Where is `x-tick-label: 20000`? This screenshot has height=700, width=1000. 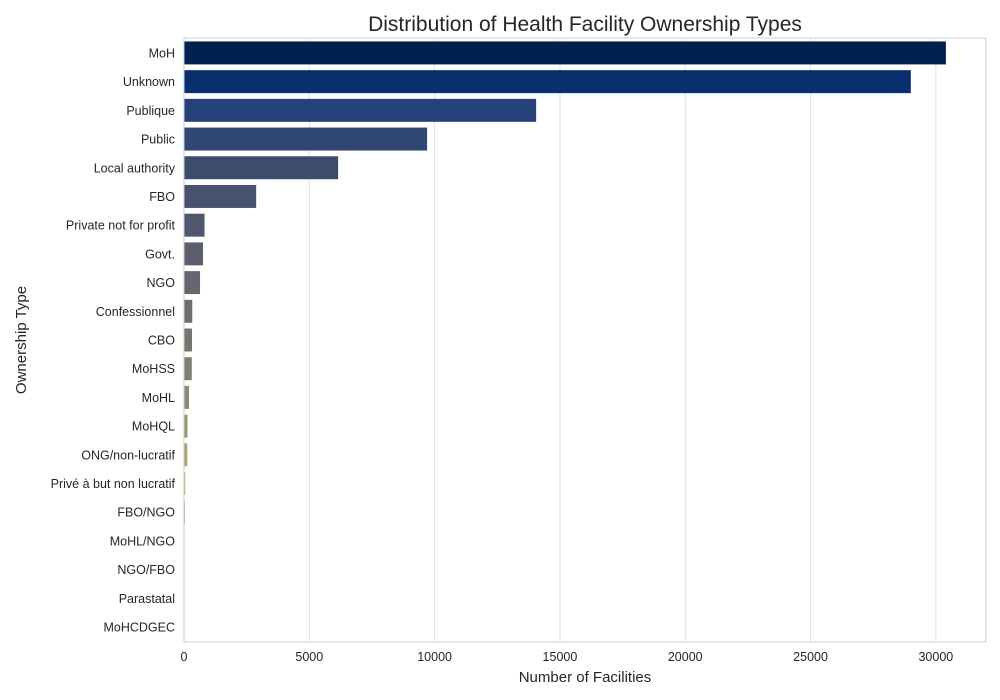 x-tick-label: 20000 is located at coordinates (685, 657).